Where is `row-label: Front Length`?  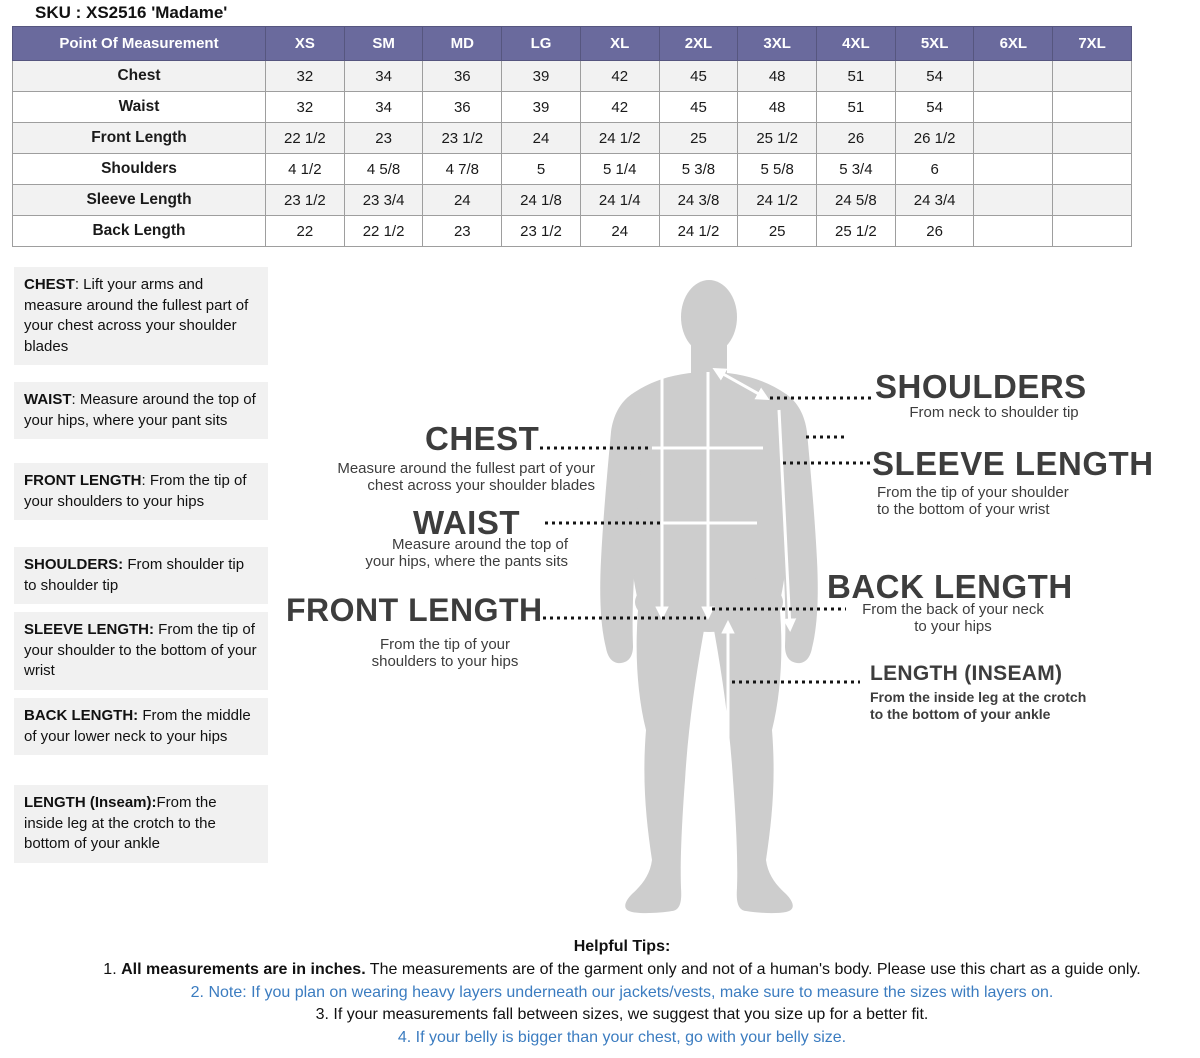 row-label: Front Length is located at coordinates (139, 138).